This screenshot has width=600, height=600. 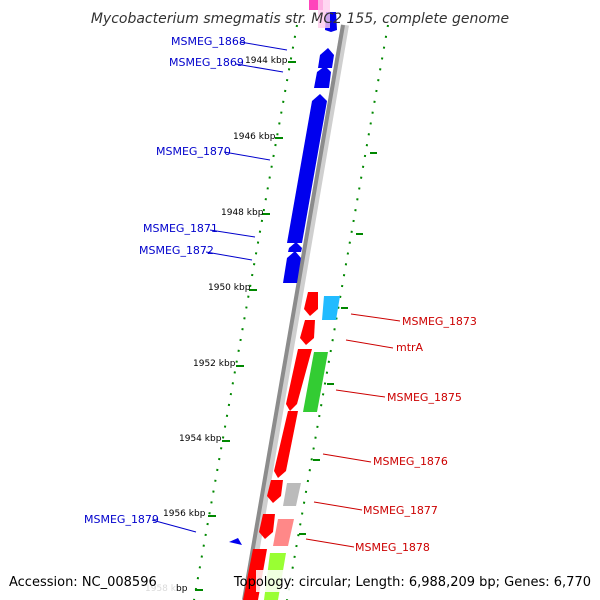 What do you see at coordinates (176, 250) in the screenshot?
I see `gene-label-msmeg-1872: MSMEG_1872` at bounding box center [176, 250].